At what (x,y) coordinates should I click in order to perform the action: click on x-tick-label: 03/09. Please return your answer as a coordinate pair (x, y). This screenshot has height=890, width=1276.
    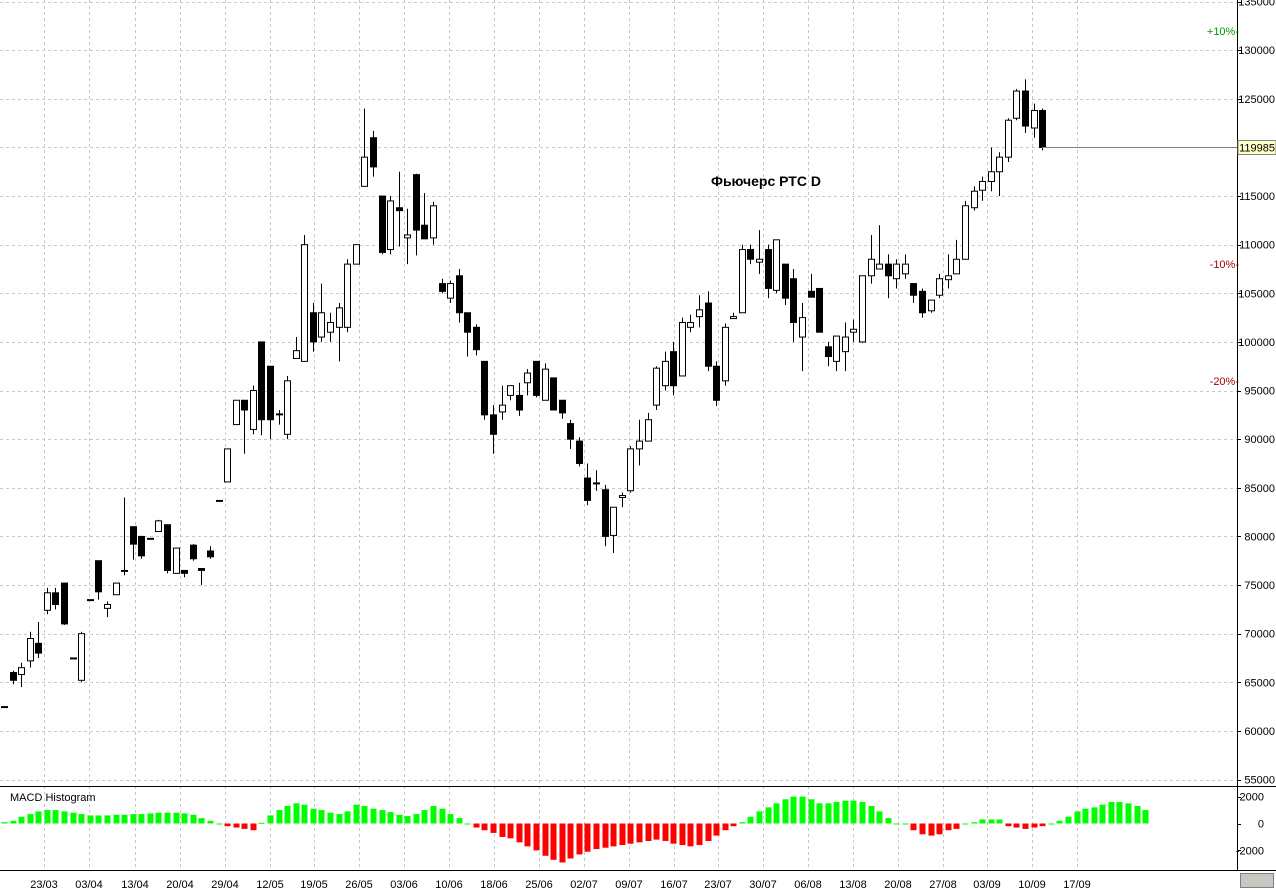
    Looking at the image, I should click on (987, 884).